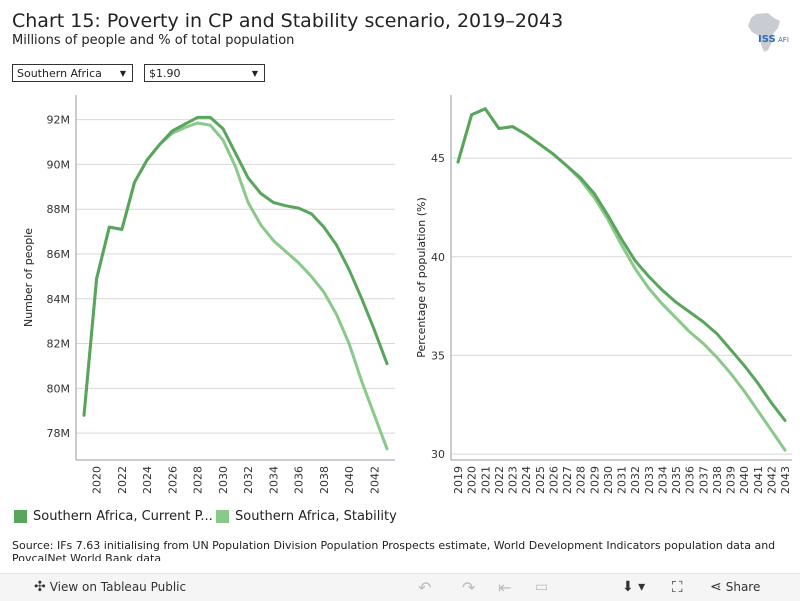  I want to click on y-tick-label: 35, so click(438, 355).